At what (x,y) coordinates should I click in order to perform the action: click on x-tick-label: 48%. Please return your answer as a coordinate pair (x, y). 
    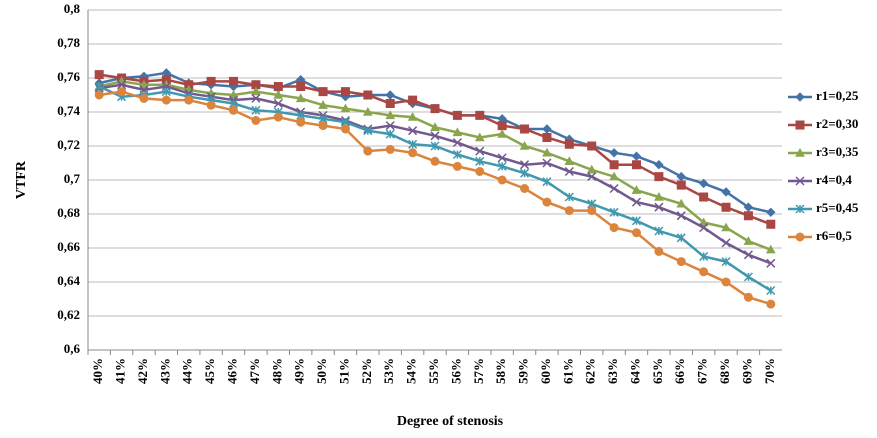
    Looking at the image, I should click on (276, 371).